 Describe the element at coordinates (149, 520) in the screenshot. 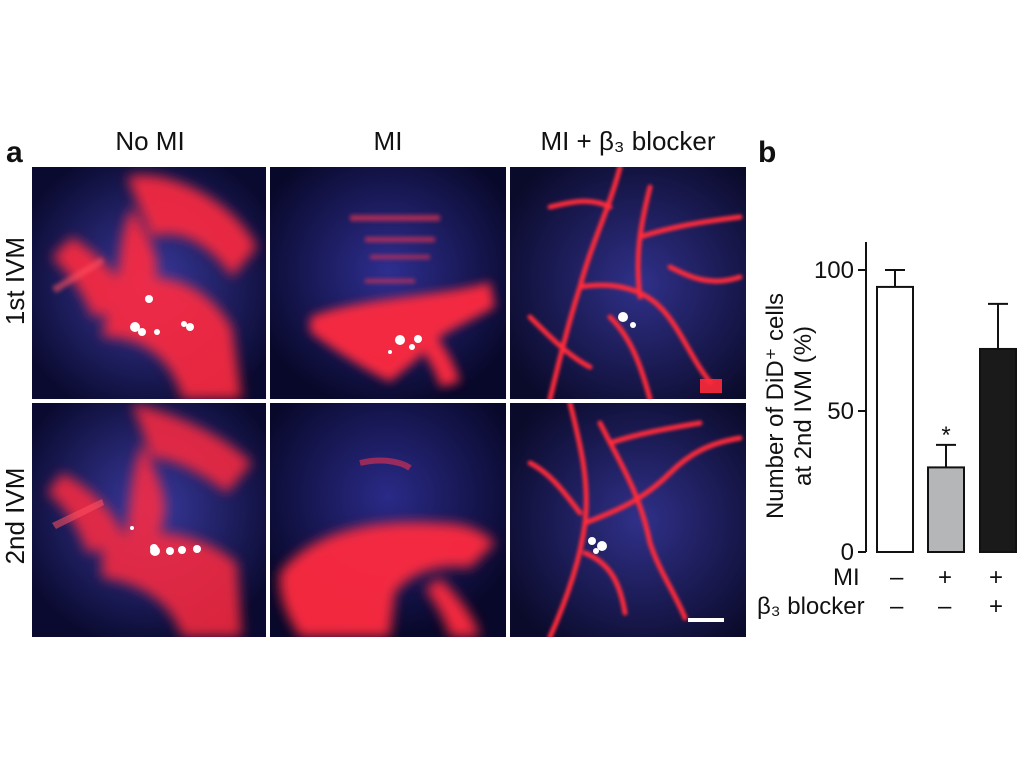

I see `micrograph-no-mi-2nd-ivm` at that location.